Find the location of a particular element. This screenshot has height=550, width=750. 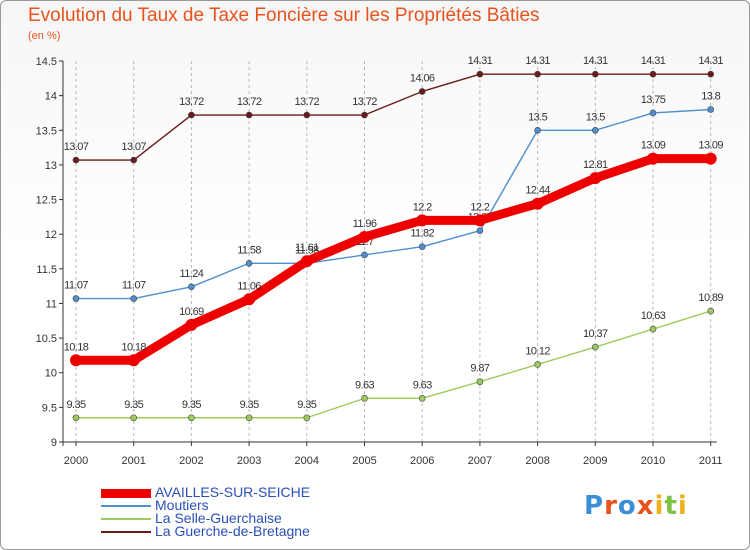

data-label: 10.63 is located at coordinates (653, 316).